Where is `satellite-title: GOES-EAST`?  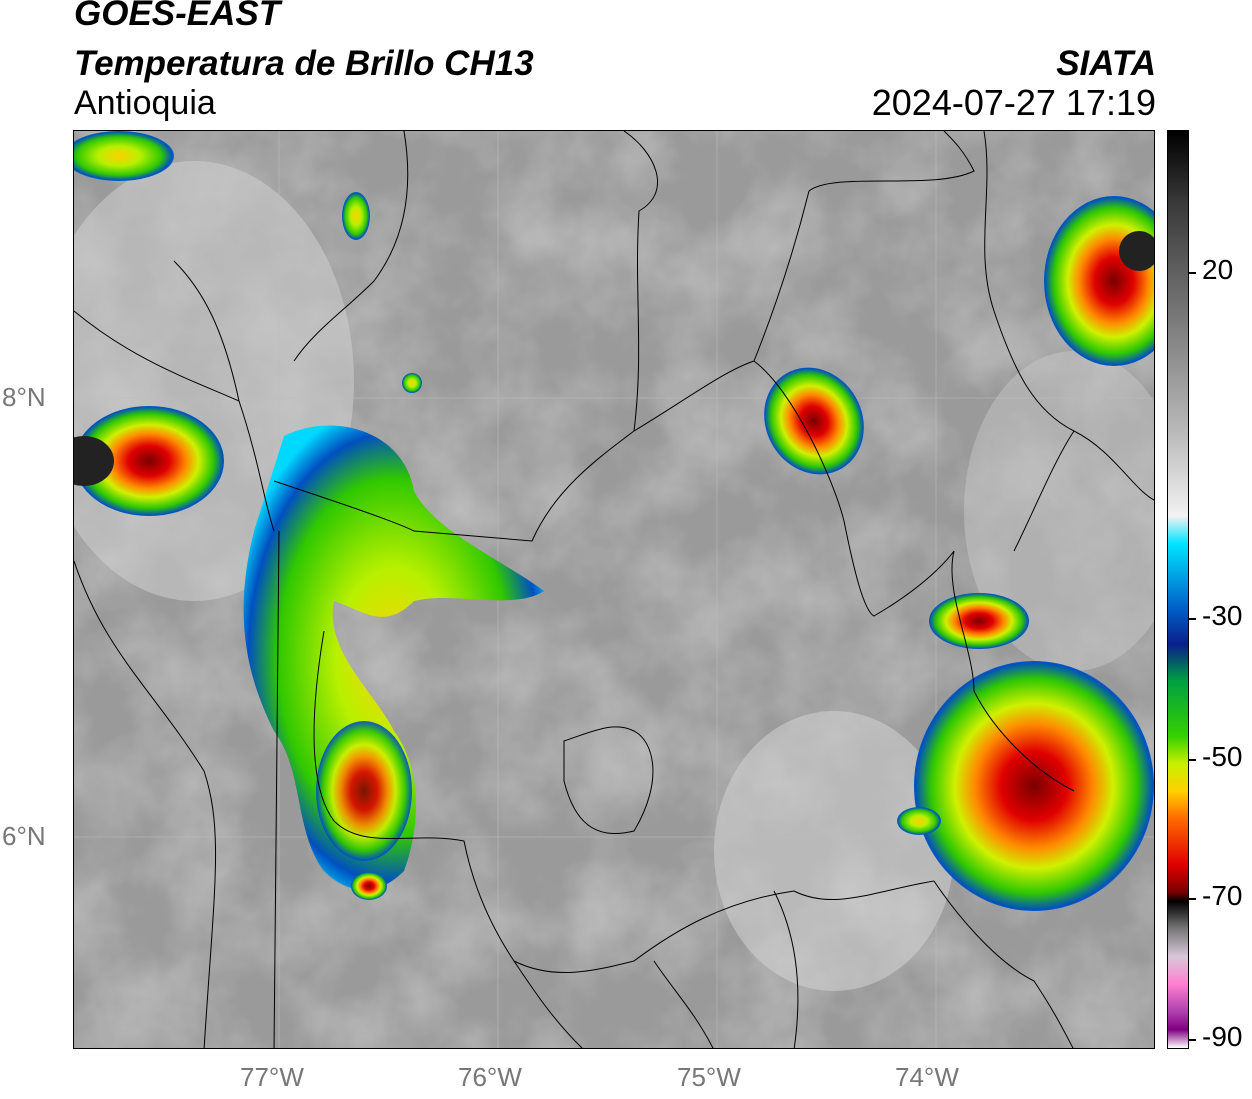 satellite-title: GOES-EAST is located at coordinates (177, 16).